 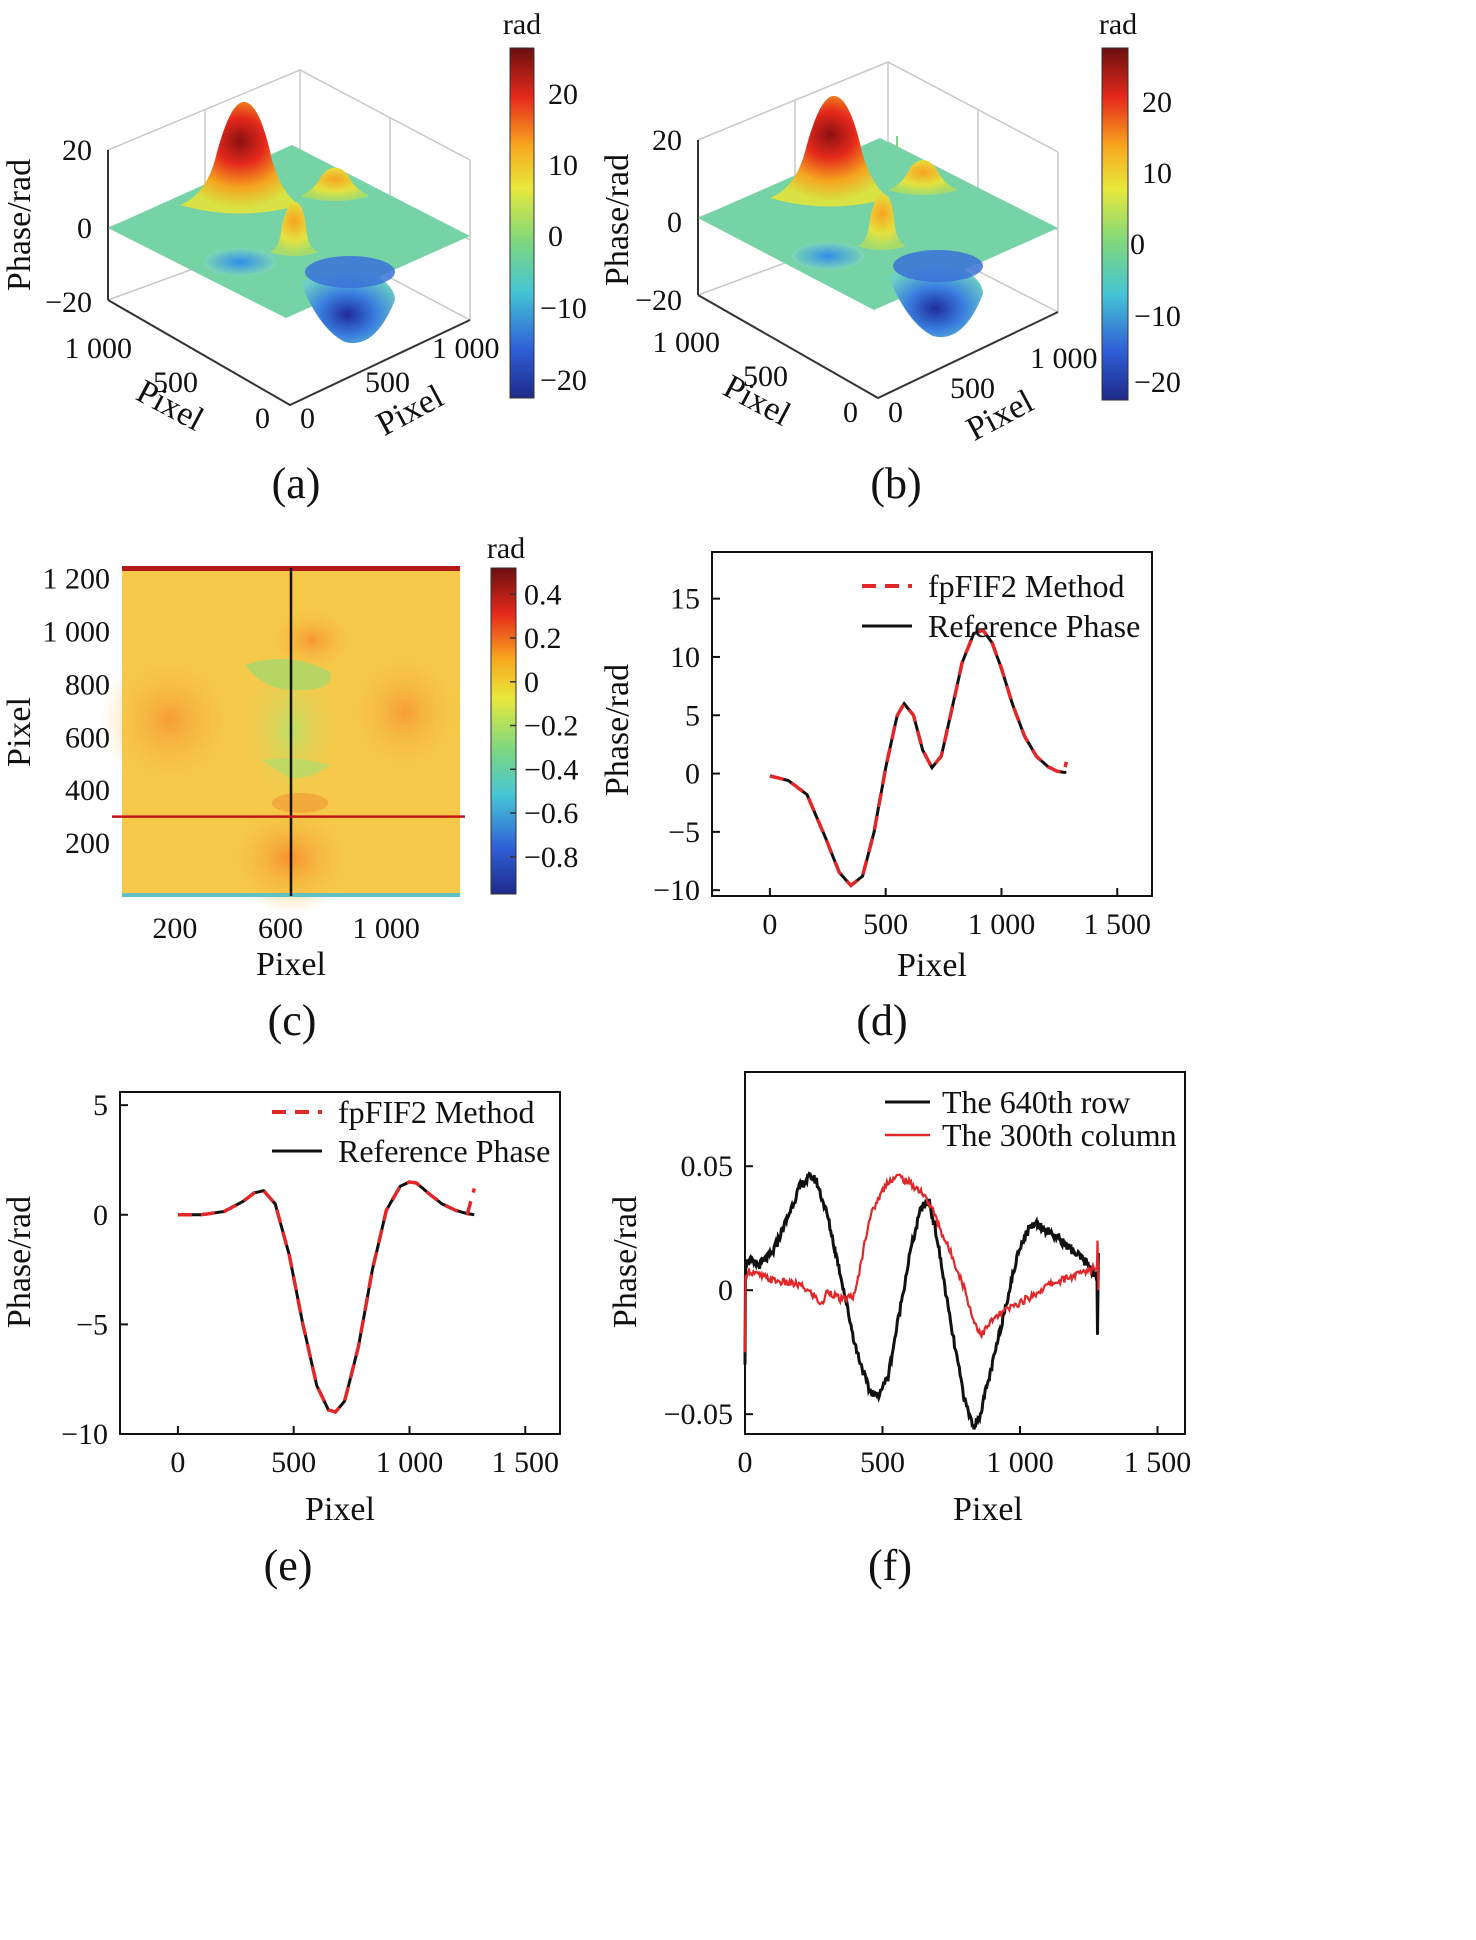 I want to click on panel-c-y-tick-label: 1 200, so click(x=77, y=579).